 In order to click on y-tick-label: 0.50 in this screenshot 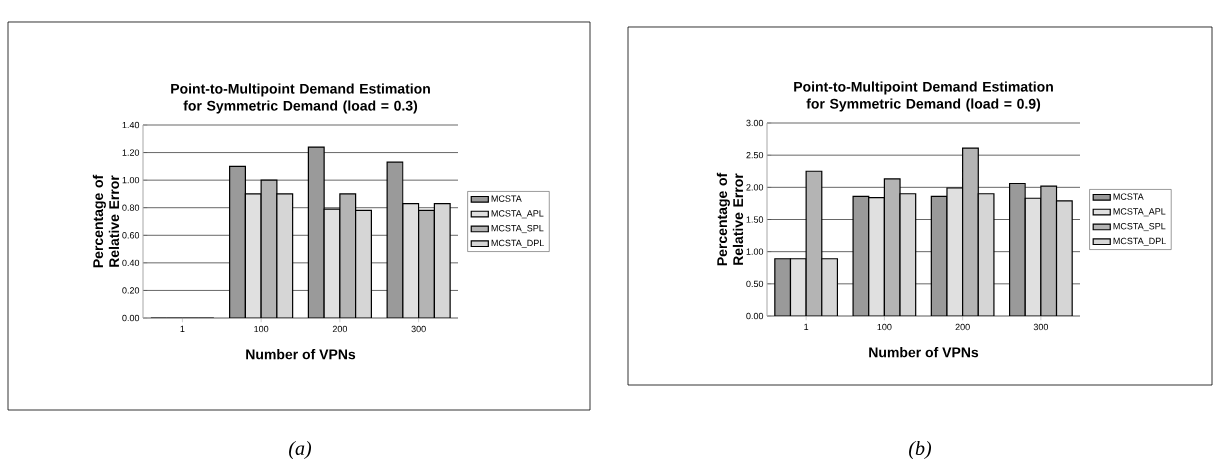, I will do `click(755, 284)`.